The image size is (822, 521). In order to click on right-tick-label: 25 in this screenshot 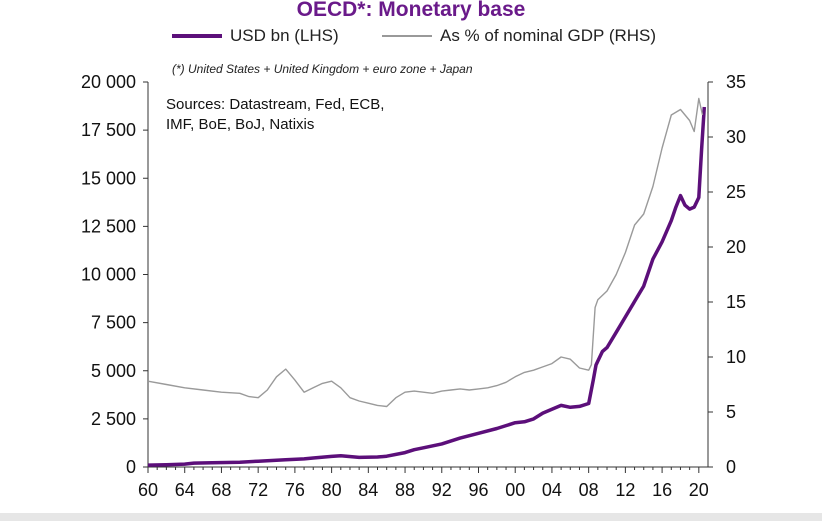, I will do `click(736, 192)`.